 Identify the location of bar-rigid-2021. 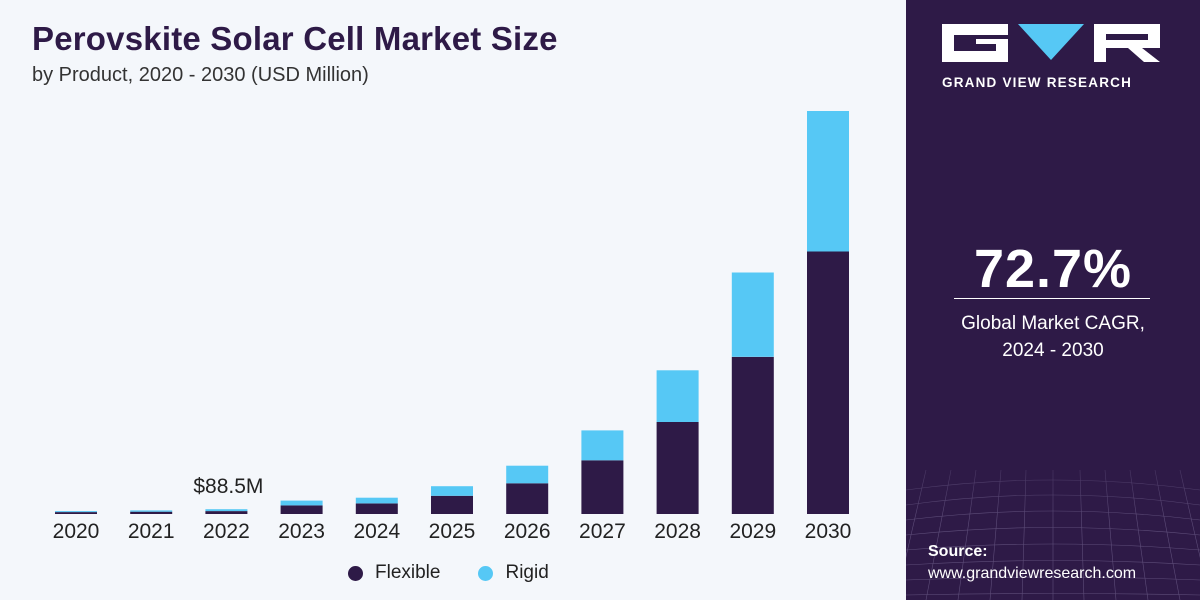
(151, 511).